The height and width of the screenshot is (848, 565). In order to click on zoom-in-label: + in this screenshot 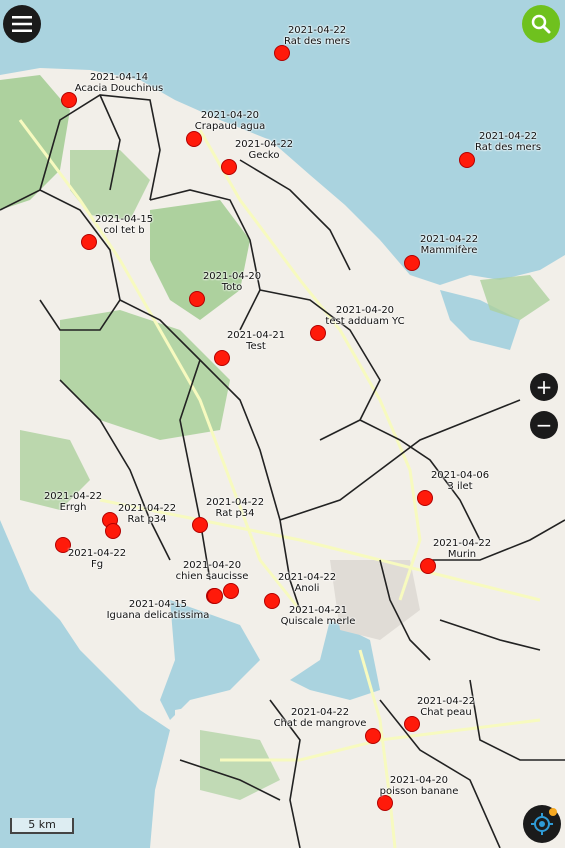, I will do `click(544, 387)`.